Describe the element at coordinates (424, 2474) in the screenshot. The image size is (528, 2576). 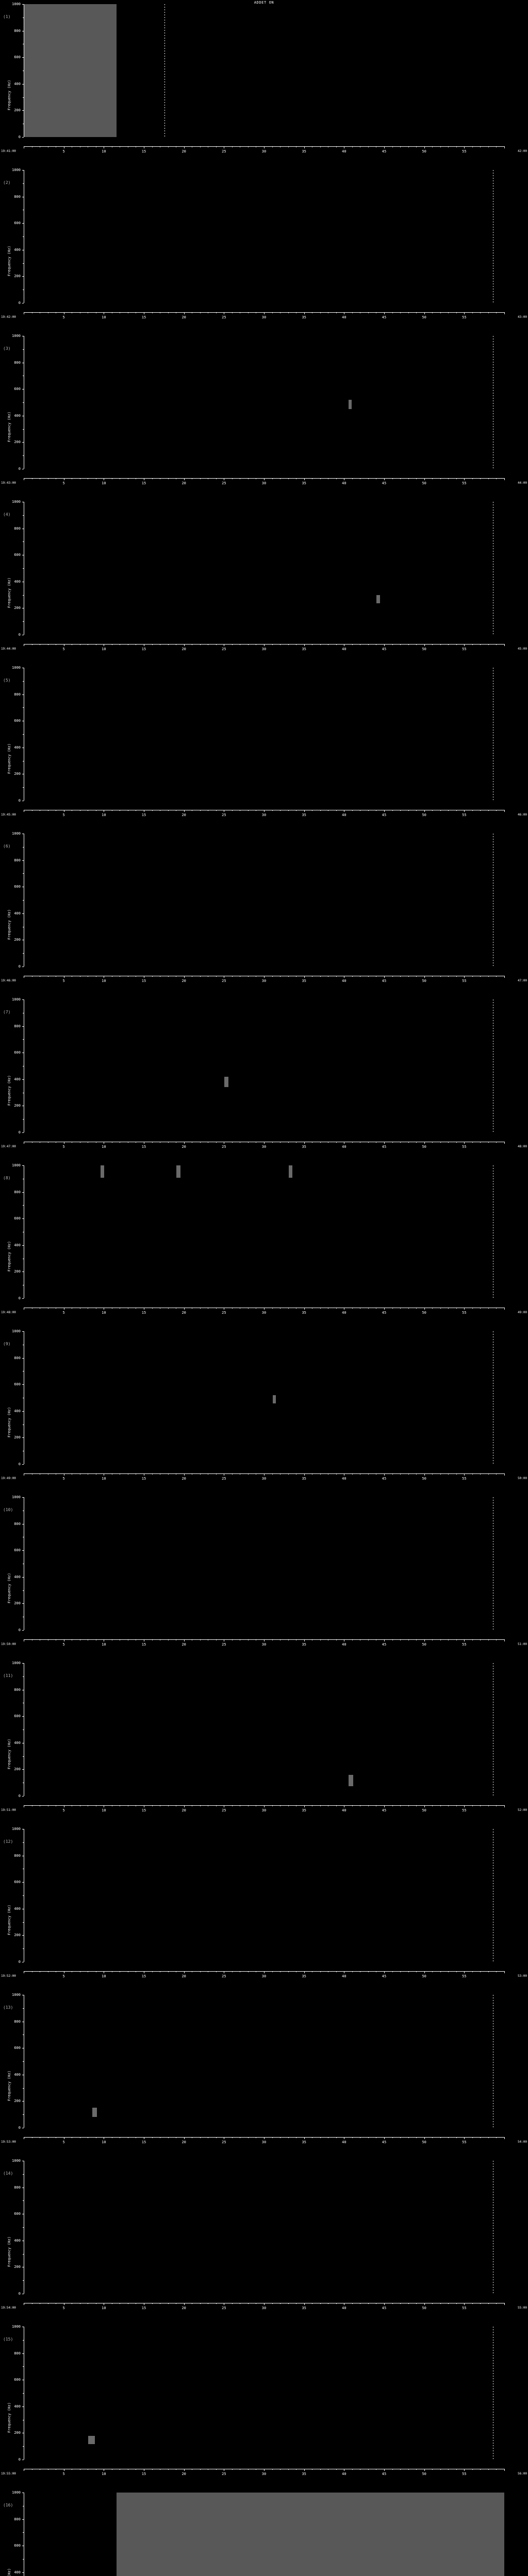
I see `x-tick-label: 50` at that location.